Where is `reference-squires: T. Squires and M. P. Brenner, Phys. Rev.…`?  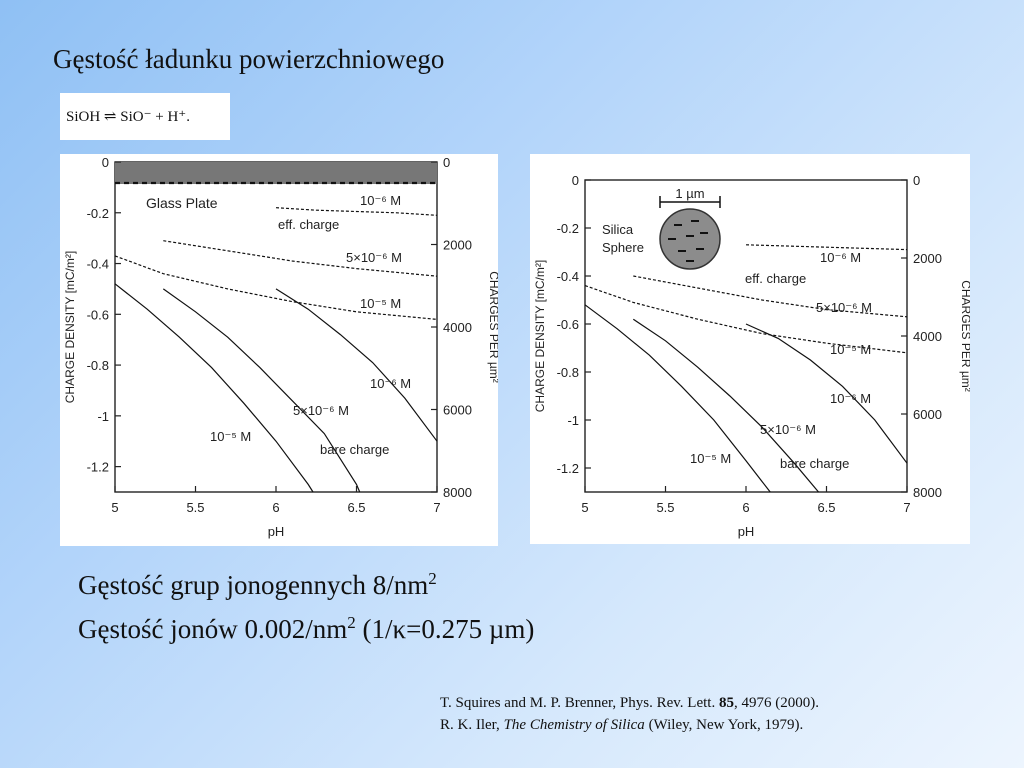
reference-squires: T. Squires and M. P. Brenner, Phys. Rev.… is located at coordinates (629, 703).